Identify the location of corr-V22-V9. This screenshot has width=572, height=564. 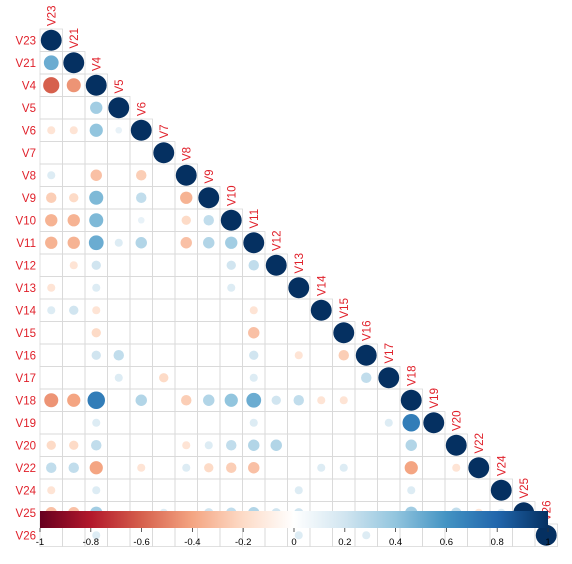
(209, 468).